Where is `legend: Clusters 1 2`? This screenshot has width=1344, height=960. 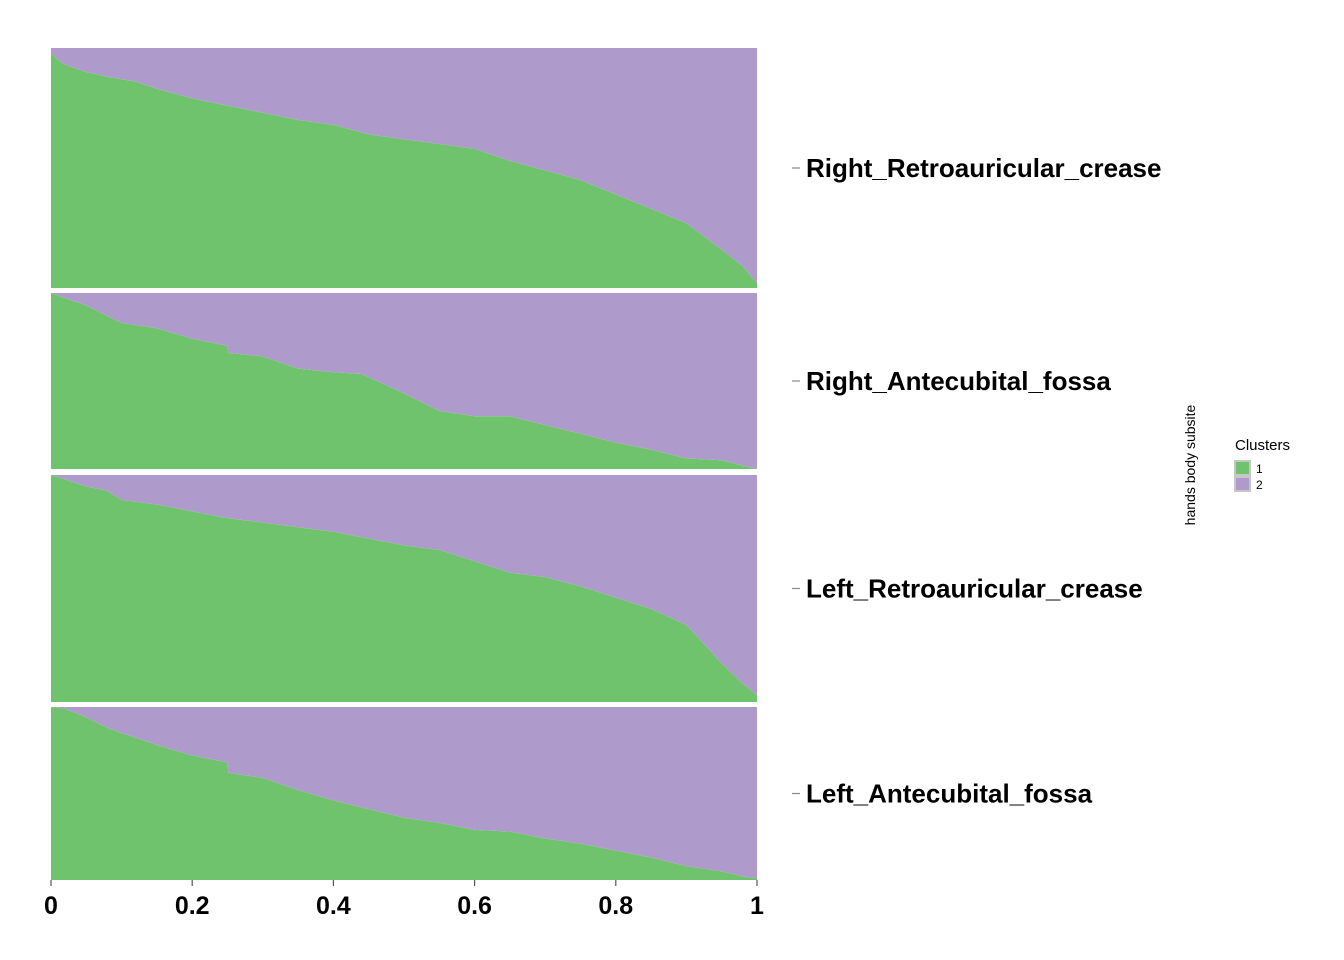 legend: Clusters 1 2 is located at coordinates (1262, 464).